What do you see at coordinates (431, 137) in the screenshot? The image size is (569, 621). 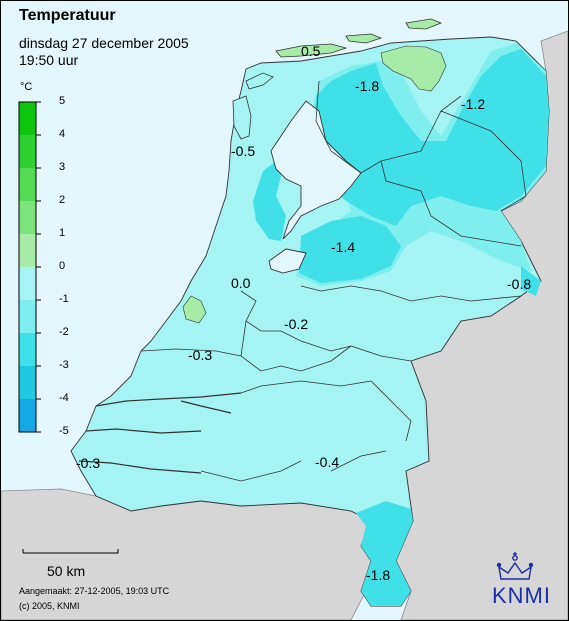 I see `region-colder-north` at bounding box center [431, 137].